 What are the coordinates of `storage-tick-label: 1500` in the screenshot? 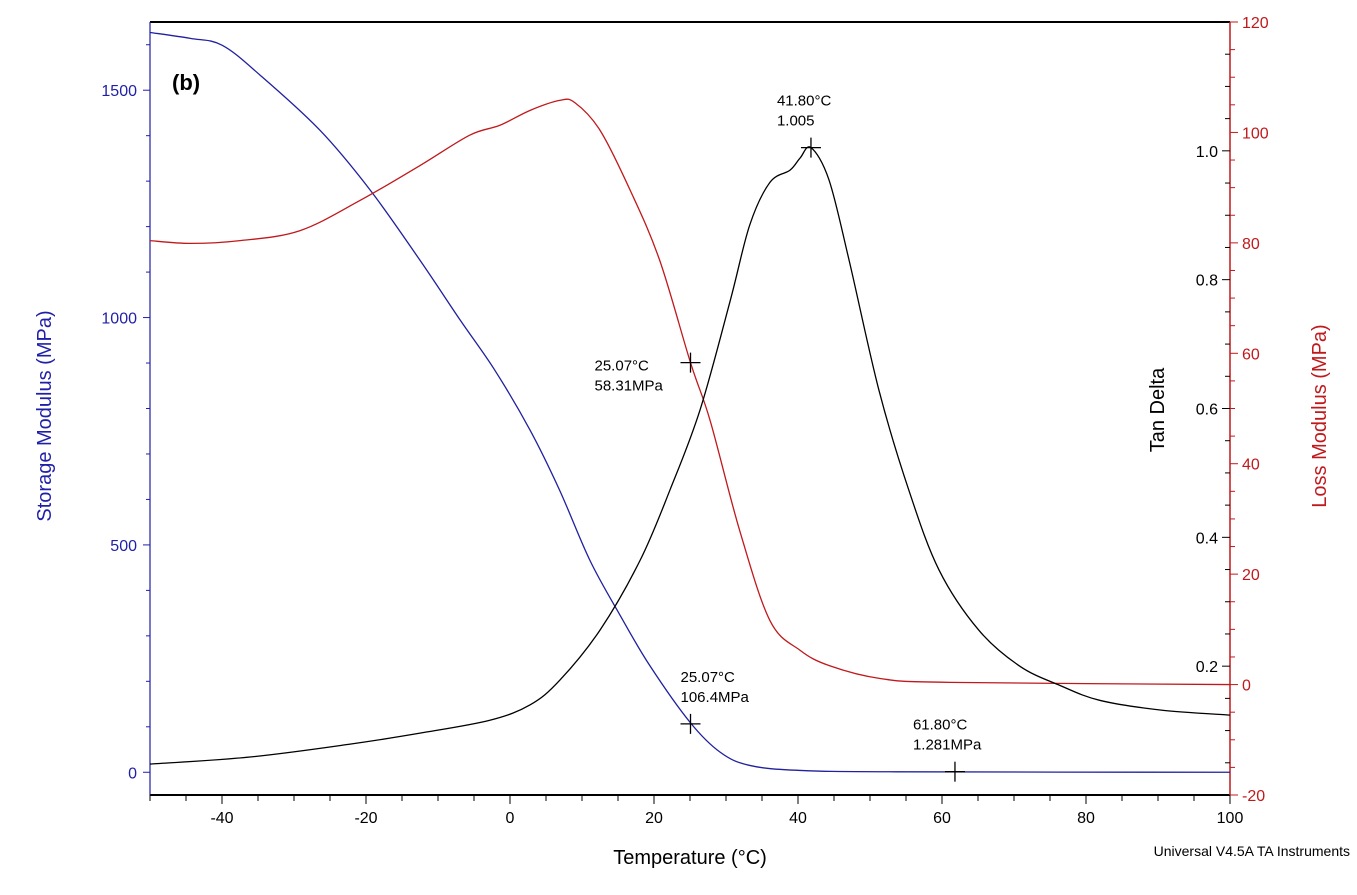 It's located at (119, 91).